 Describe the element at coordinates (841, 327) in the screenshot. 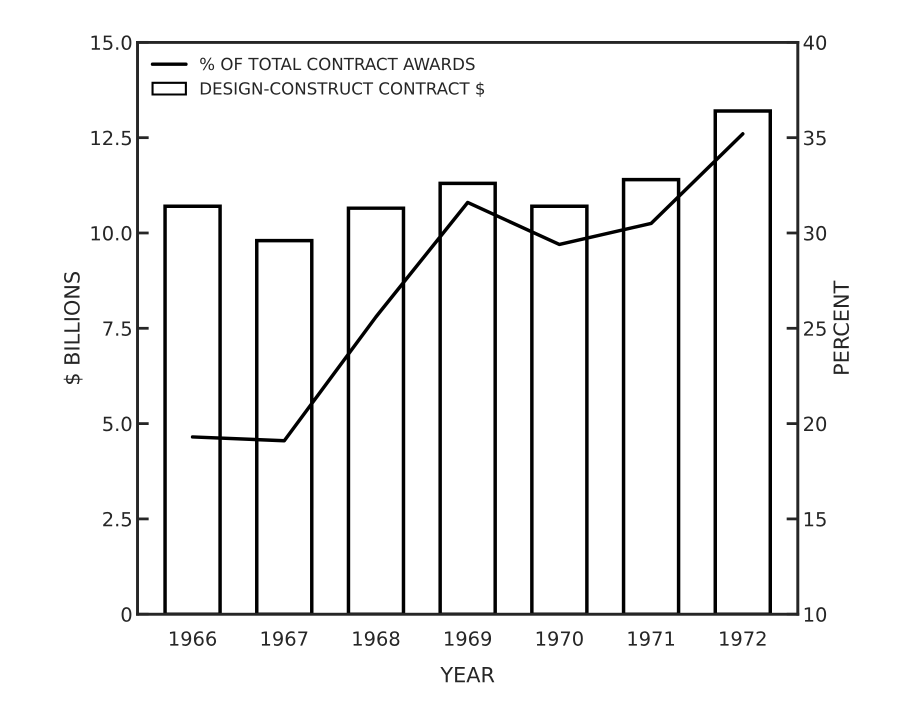

I see `y2-axis-title: PERCENT` at that location.